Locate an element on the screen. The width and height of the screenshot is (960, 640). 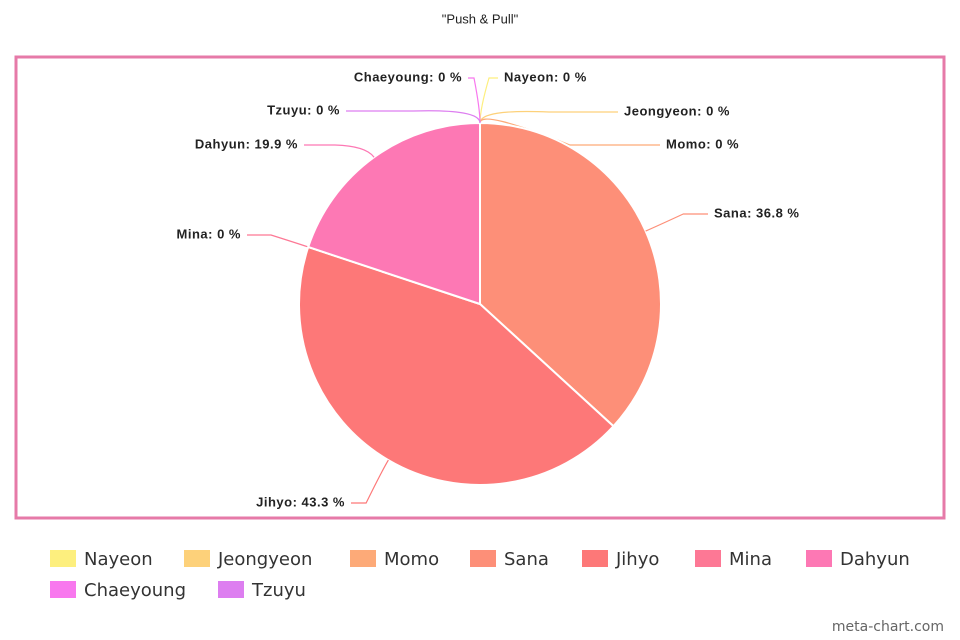
legend-label: Jihyo is located at coordinates (637, 559).